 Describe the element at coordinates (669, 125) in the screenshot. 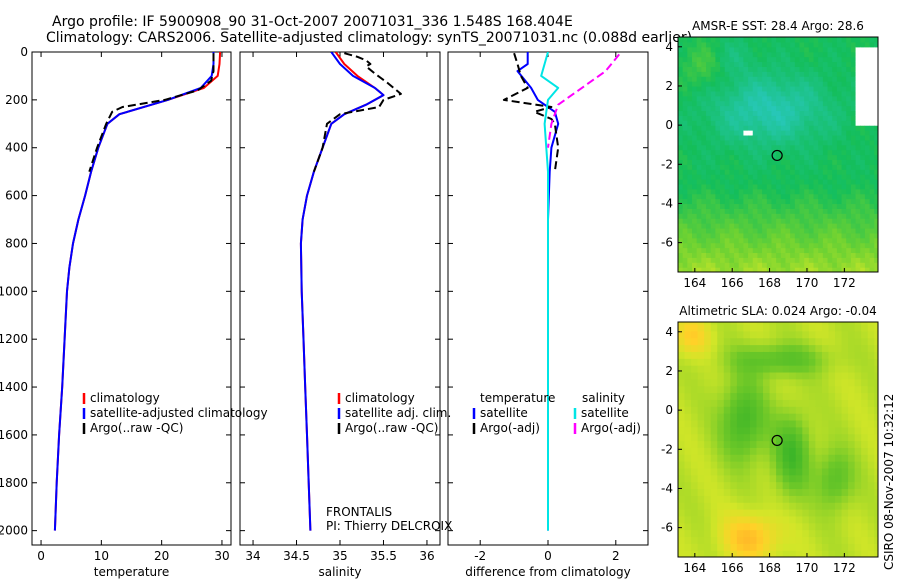

I see `sst_map-ytick-label: 0` at that location.